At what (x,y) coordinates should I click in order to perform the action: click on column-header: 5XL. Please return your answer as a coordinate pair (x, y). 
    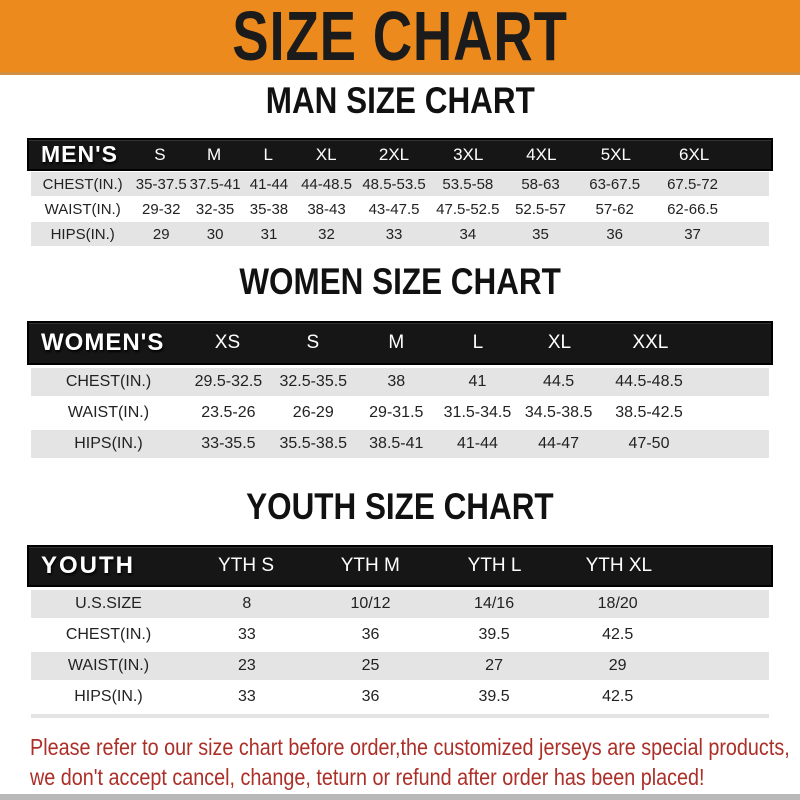
    Looking at the image, I should click on (615, 154).